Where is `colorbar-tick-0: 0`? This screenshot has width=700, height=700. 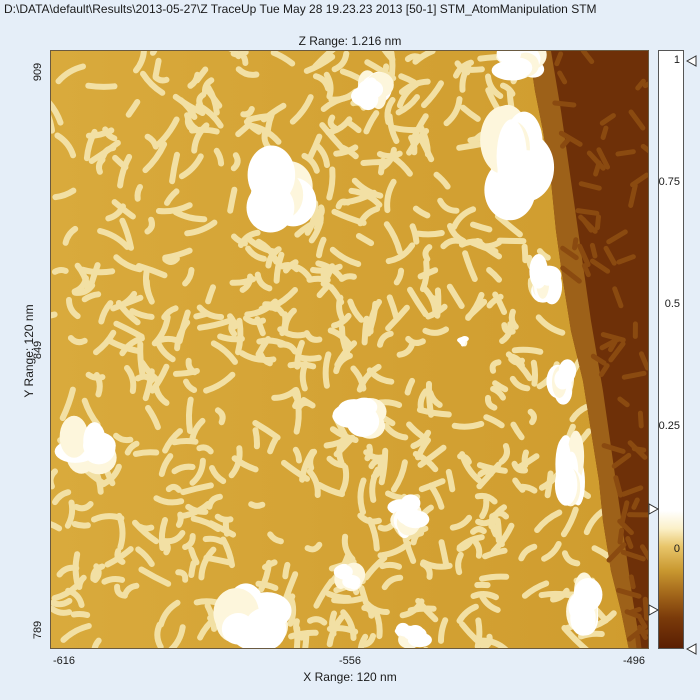
colorbar-tick-0: 0 is located at coordinates (676, 549).